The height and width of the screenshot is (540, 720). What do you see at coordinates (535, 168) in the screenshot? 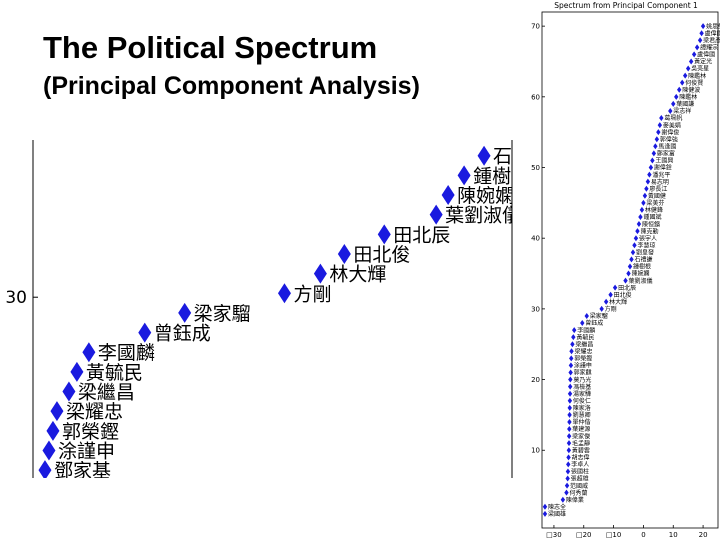
I see `full-y-tick-label: 50` at bounding box center [535, 168].